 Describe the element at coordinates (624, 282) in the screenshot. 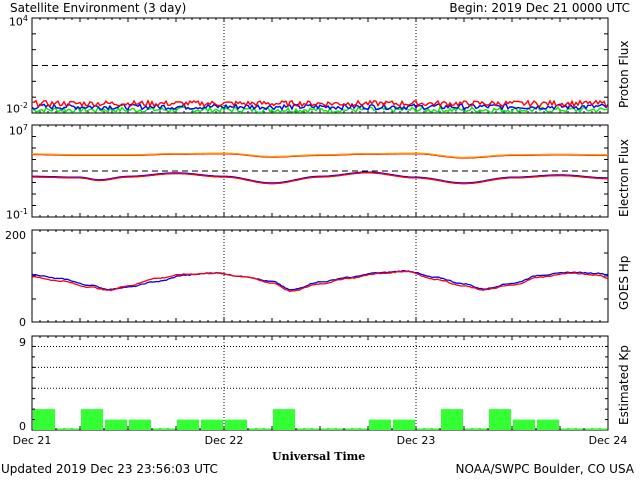

I see `goes-ylabel: GOES Hp` at that location.